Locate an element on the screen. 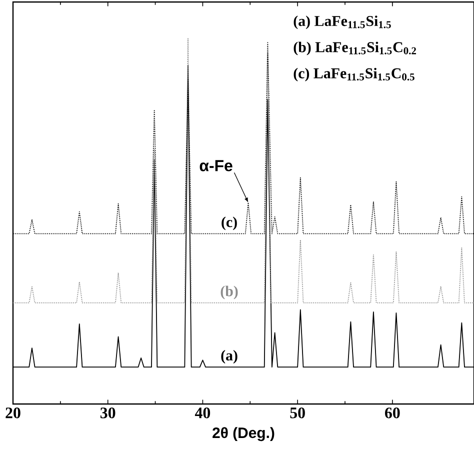  x-tick-label: 20 is located at coordinates (13, 413).